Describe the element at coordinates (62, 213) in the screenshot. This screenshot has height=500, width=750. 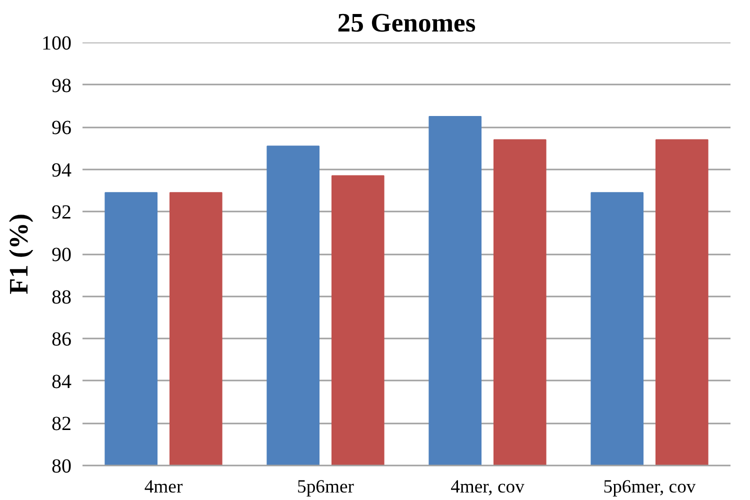
I see `y-tick-label: 92` at that location.